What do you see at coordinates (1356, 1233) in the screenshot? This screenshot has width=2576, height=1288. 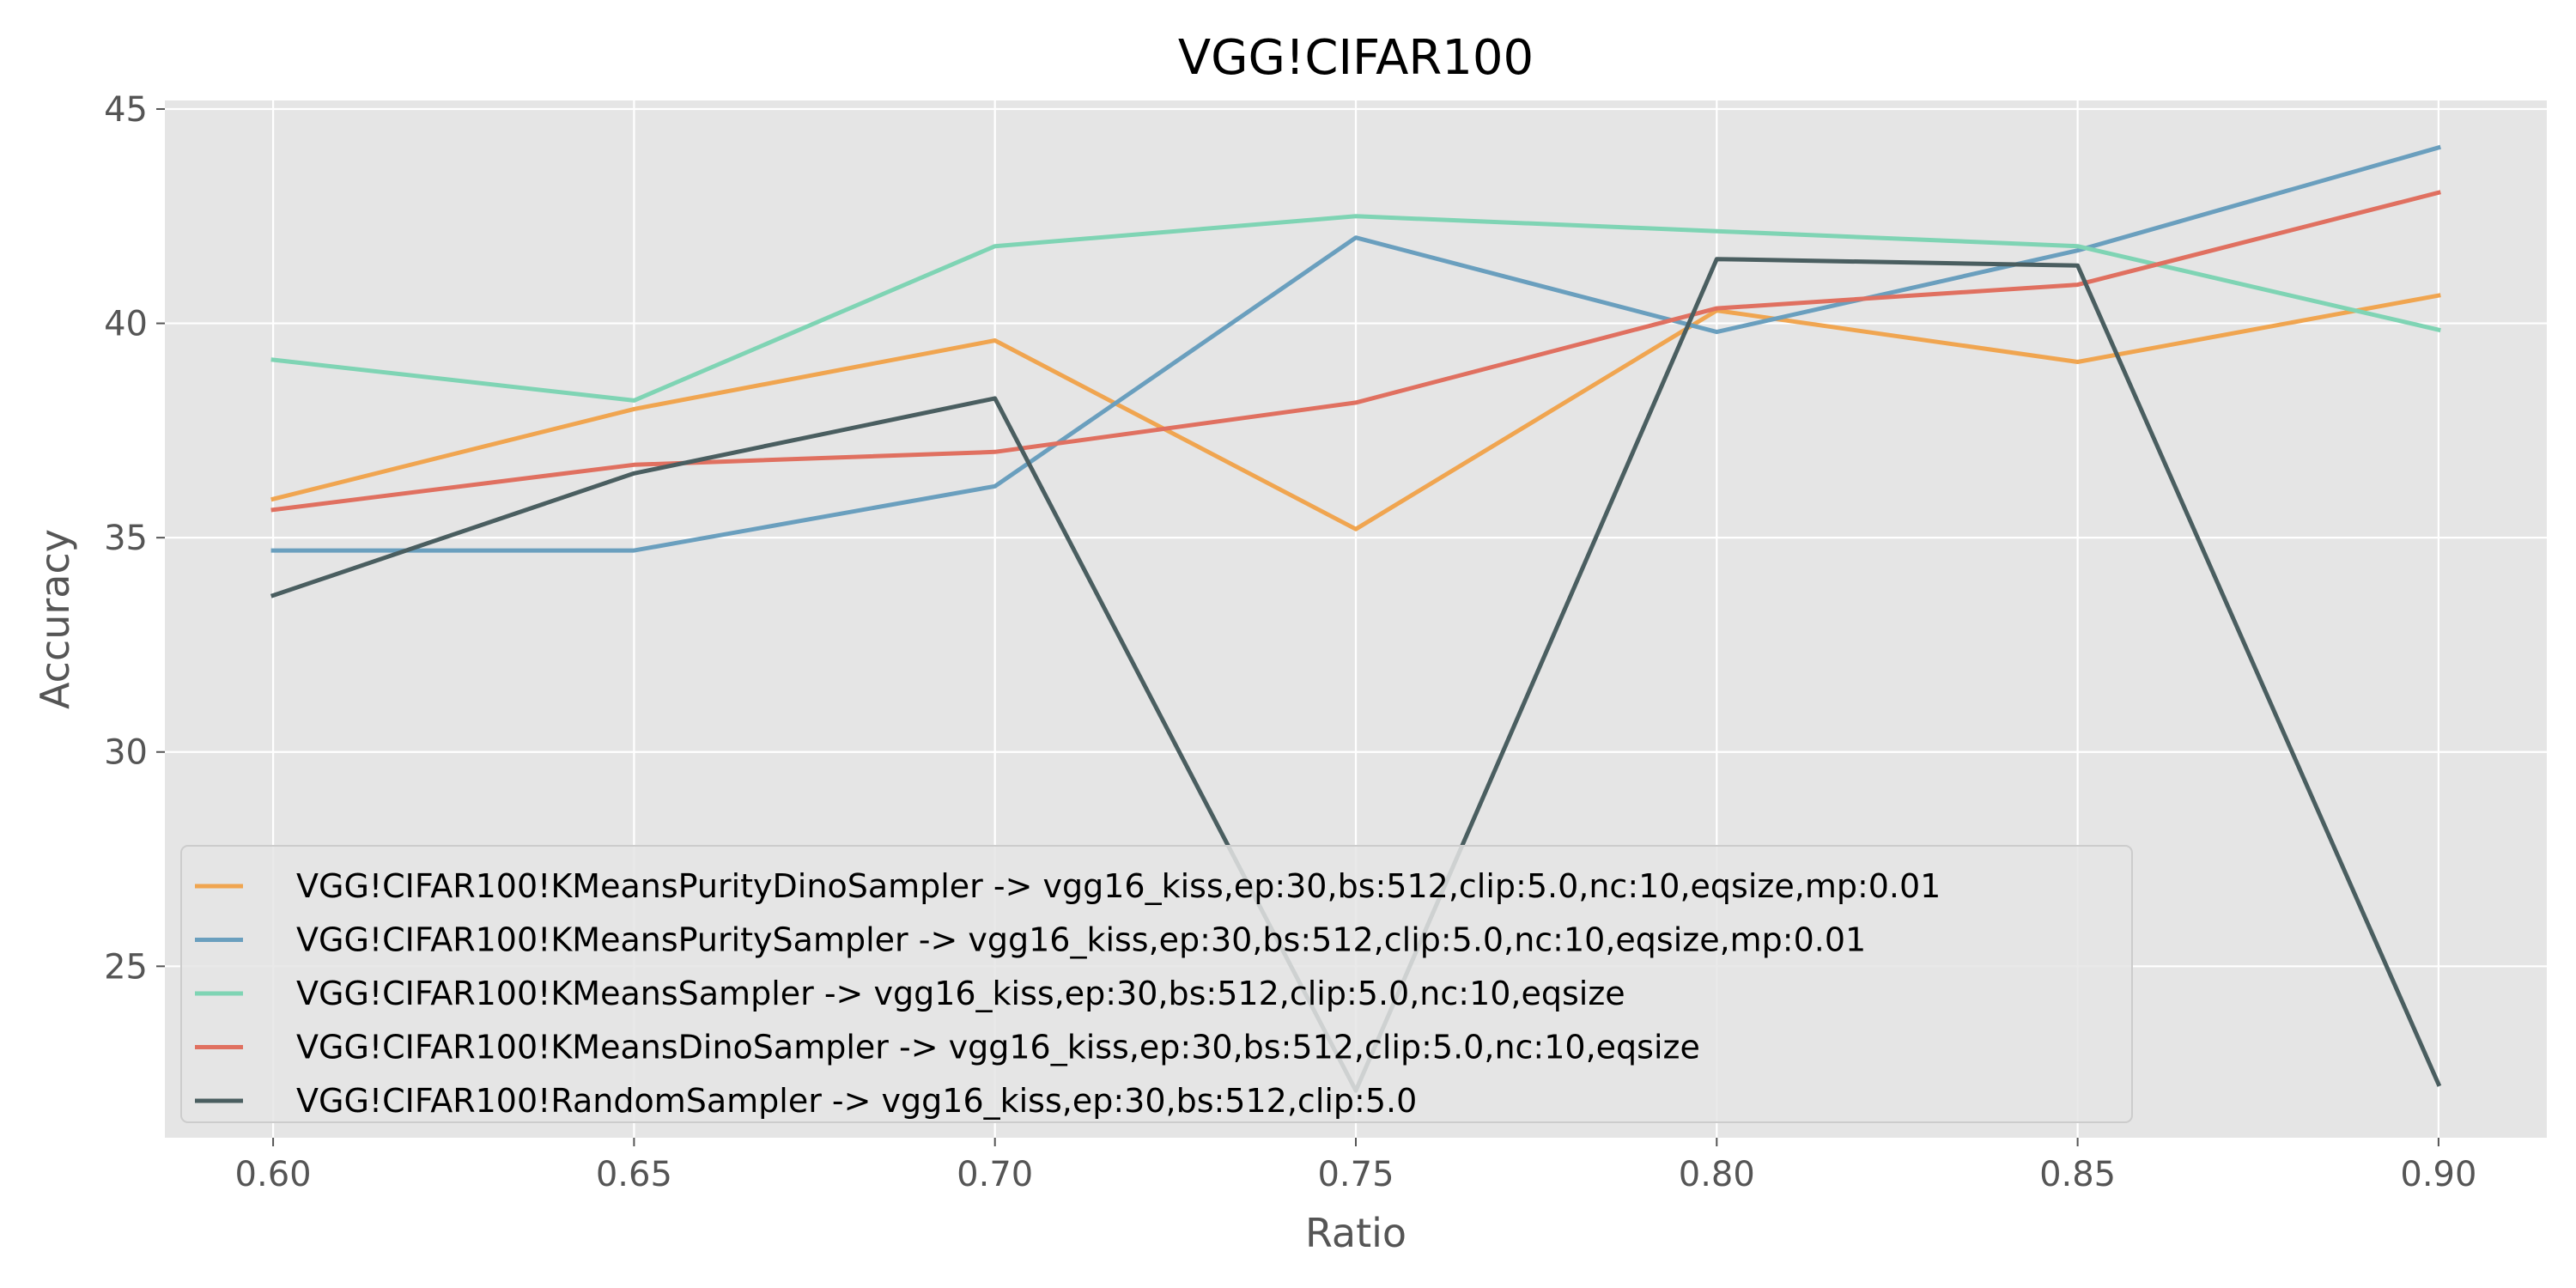 I see `x-axis-label: Ratio` at bounding box center [1356, 1233].